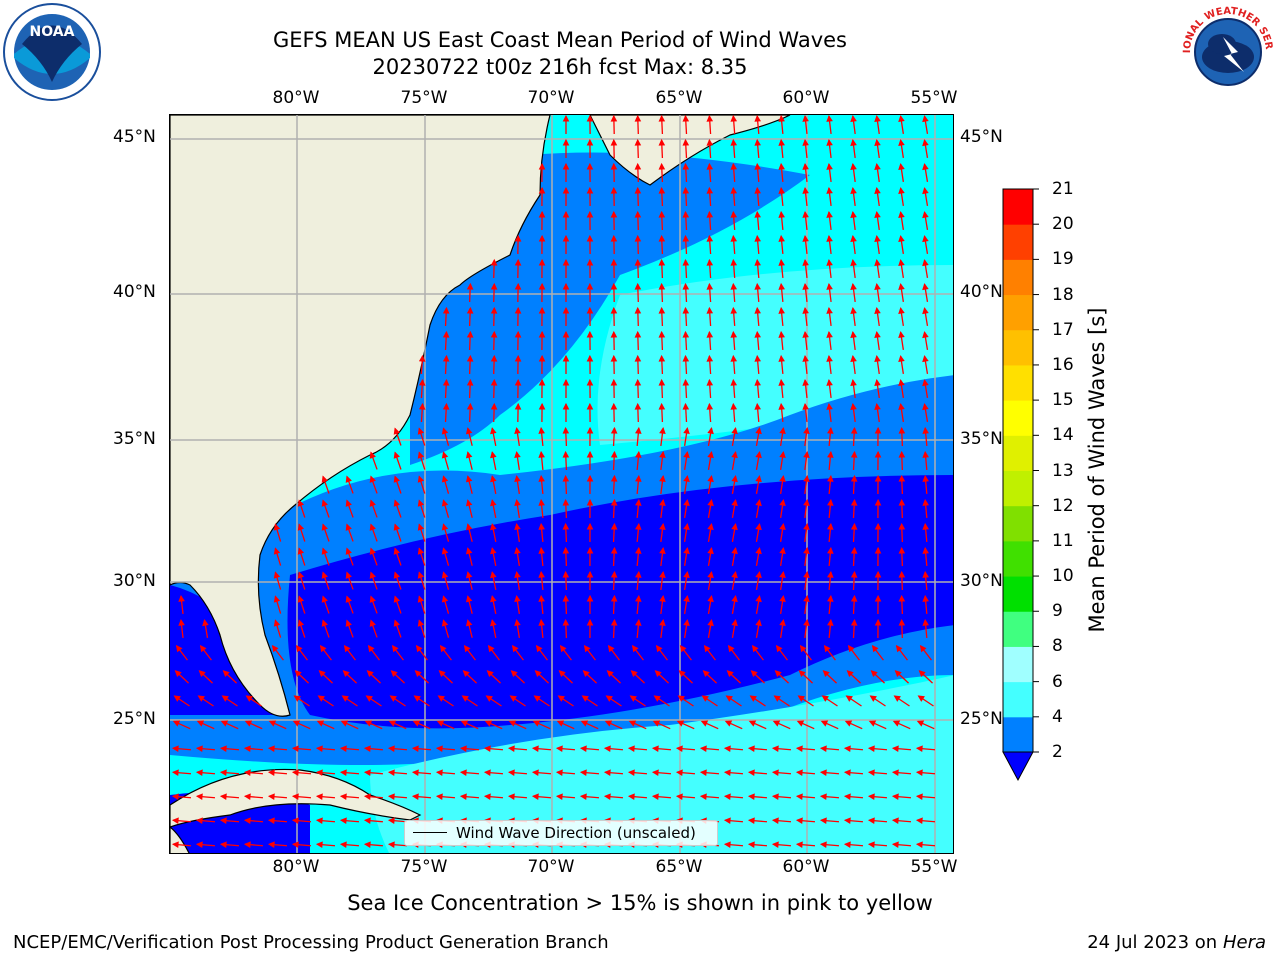  What do you see at coordinates (576, 833) in the screenshot?
I see `legend-label: Wind Wave Direction (unscaled)` at bounding box center [576, 833].